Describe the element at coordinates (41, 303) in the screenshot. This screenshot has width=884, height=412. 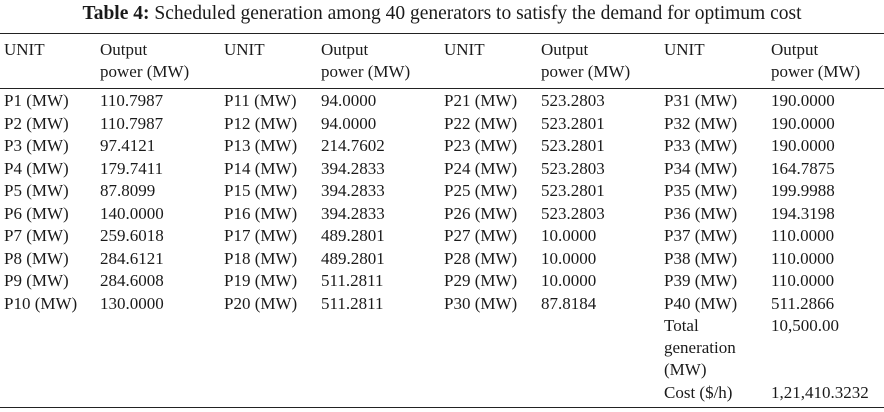
I see `unit-cell: P10 (MW)` at that location.